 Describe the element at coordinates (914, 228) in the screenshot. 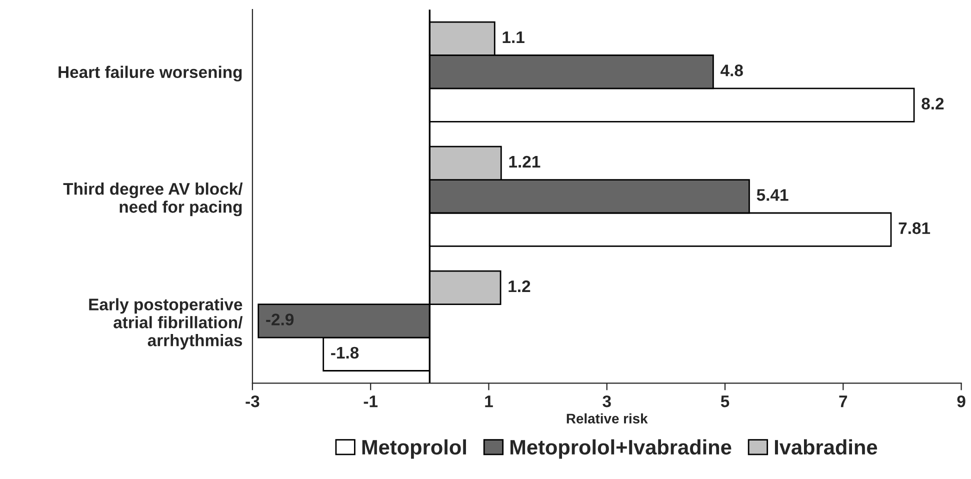

I see `data-label: 7.81` at that location.